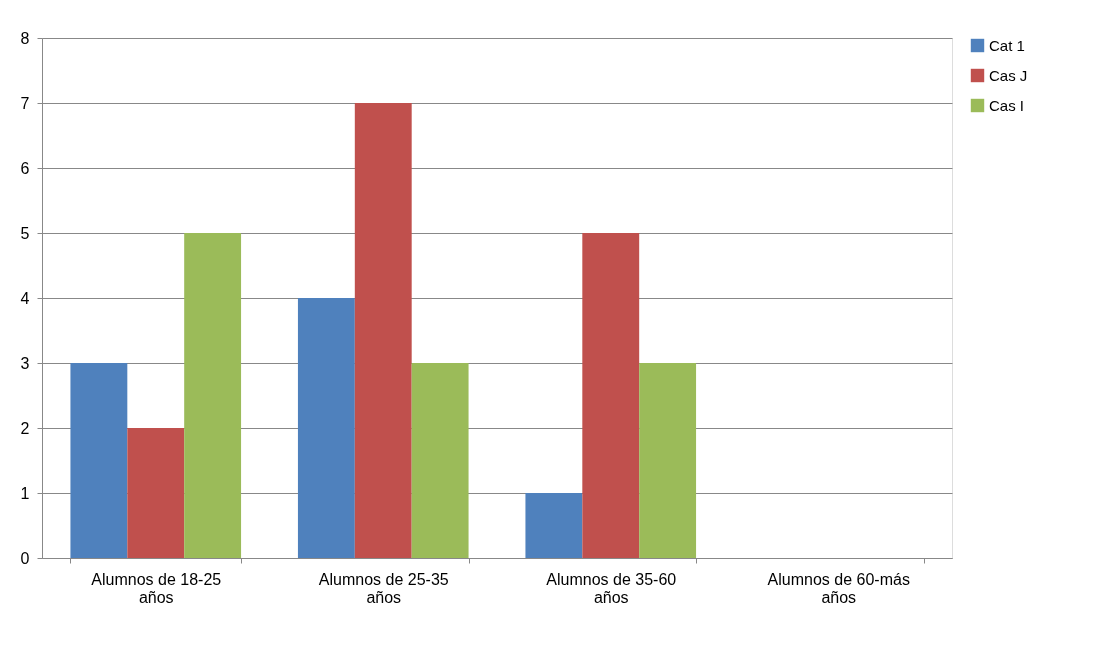 The width and height of the screenshot is (1102, 650). Describe the element at coordinates (25, 233) in the screenshot. I see `y-tick-label: 5` at that location.